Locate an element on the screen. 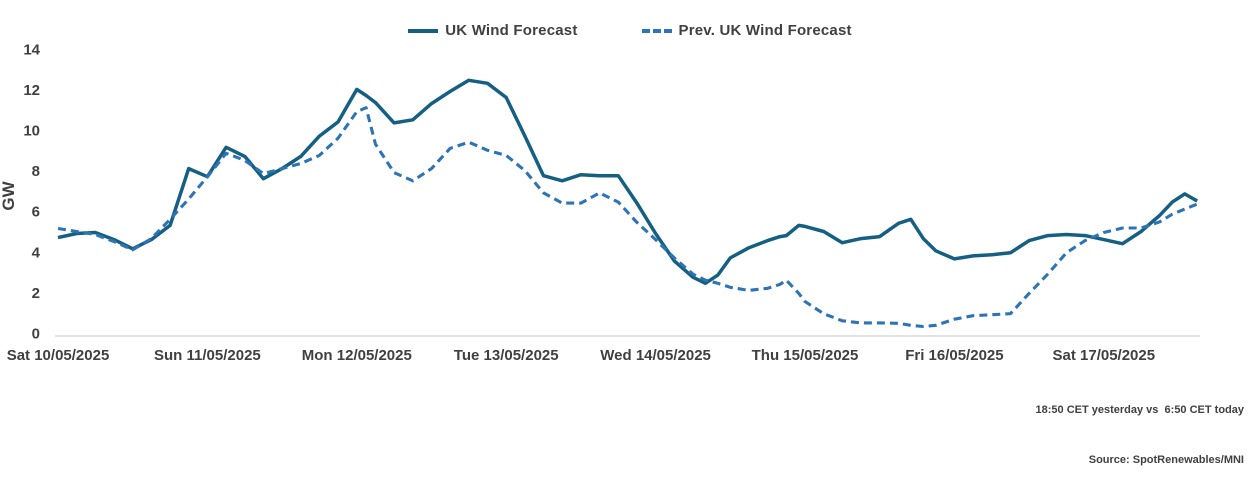 This screenshot has height=501, width=1260. y-axis-title: GW is located at coordinates (9, 195).